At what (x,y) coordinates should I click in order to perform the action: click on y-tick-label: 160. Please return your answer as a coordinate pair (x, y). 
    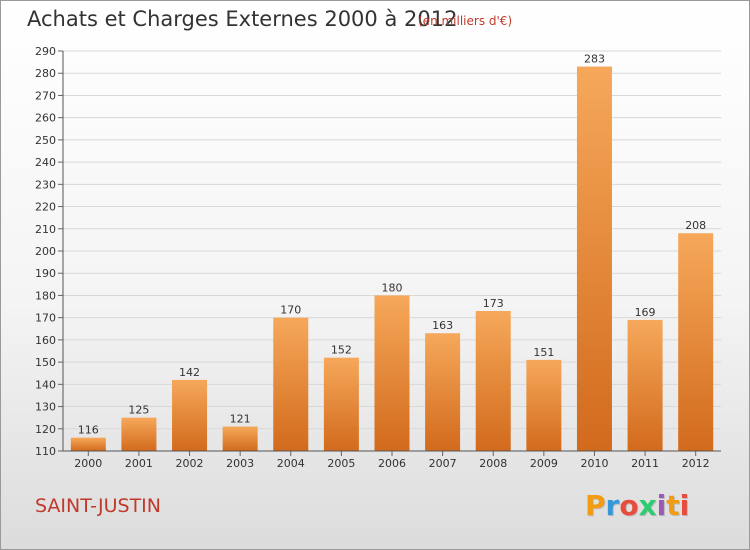
    Looking at the image, I should click on (45, 340).